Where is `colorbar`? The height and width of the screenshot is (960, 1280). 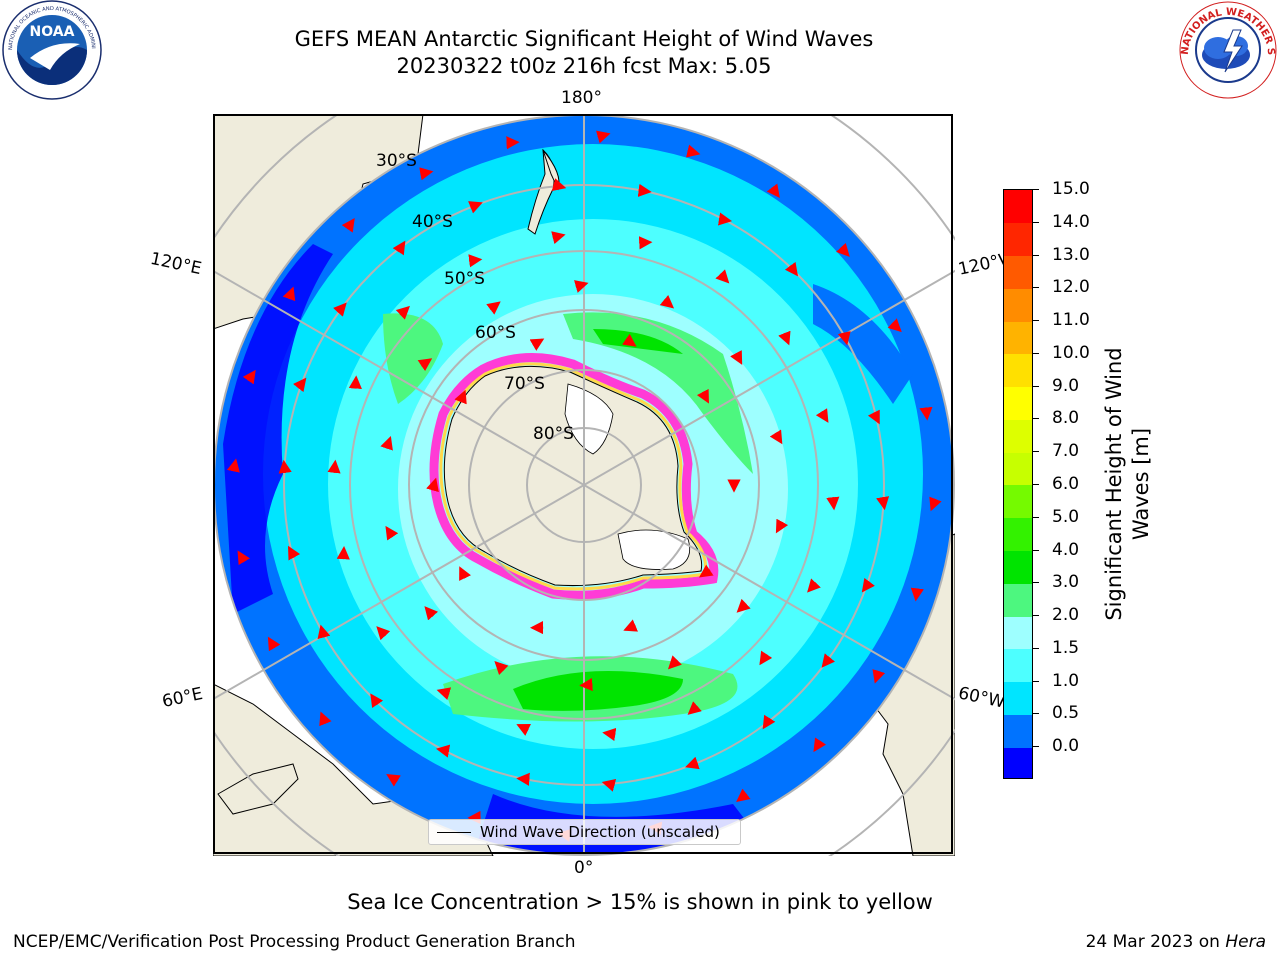 colorbar is located at coordinates (1018, 484).